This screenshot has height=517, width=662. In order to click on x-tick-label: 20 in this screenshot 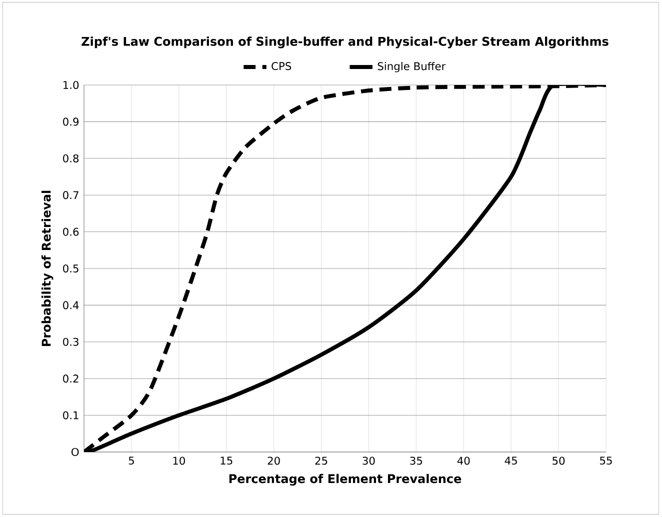, I will do `click(274, 460)`.